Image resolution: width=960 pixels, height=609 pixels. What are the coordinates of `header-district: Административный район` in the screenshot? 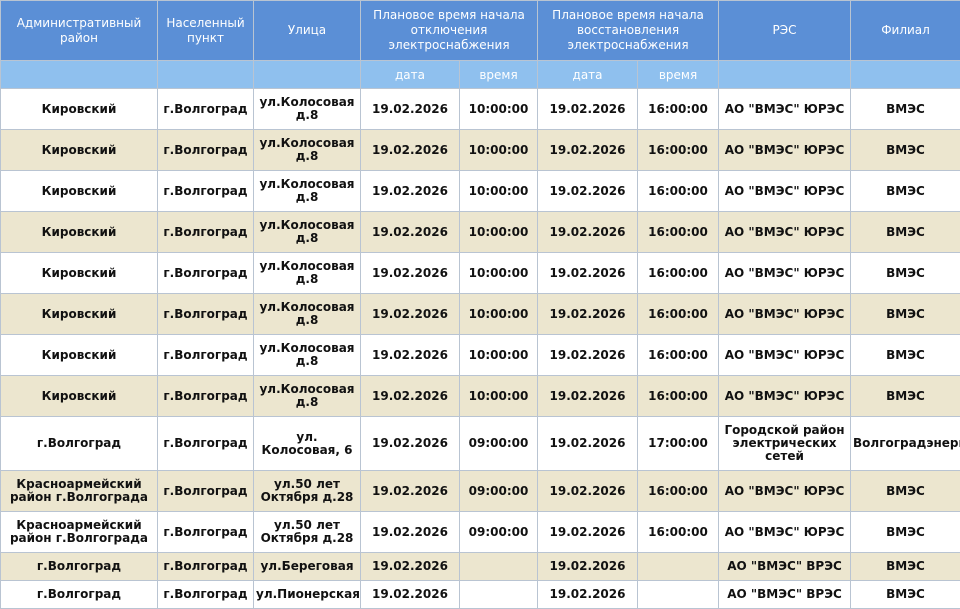 It's located at (79, 31).